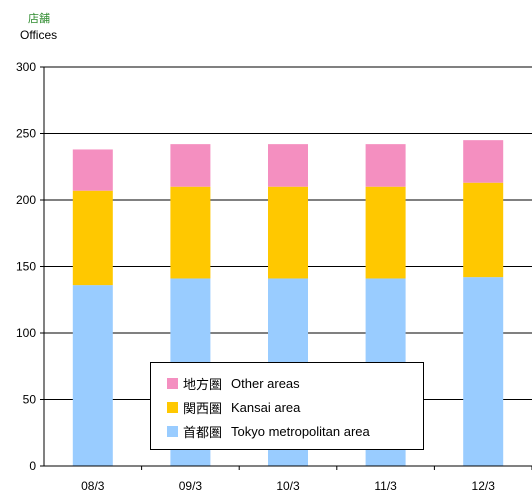 The height and width of the screenshot is (491, 532). I want to click on legend-label-en: Other areas, so click(265, 383).